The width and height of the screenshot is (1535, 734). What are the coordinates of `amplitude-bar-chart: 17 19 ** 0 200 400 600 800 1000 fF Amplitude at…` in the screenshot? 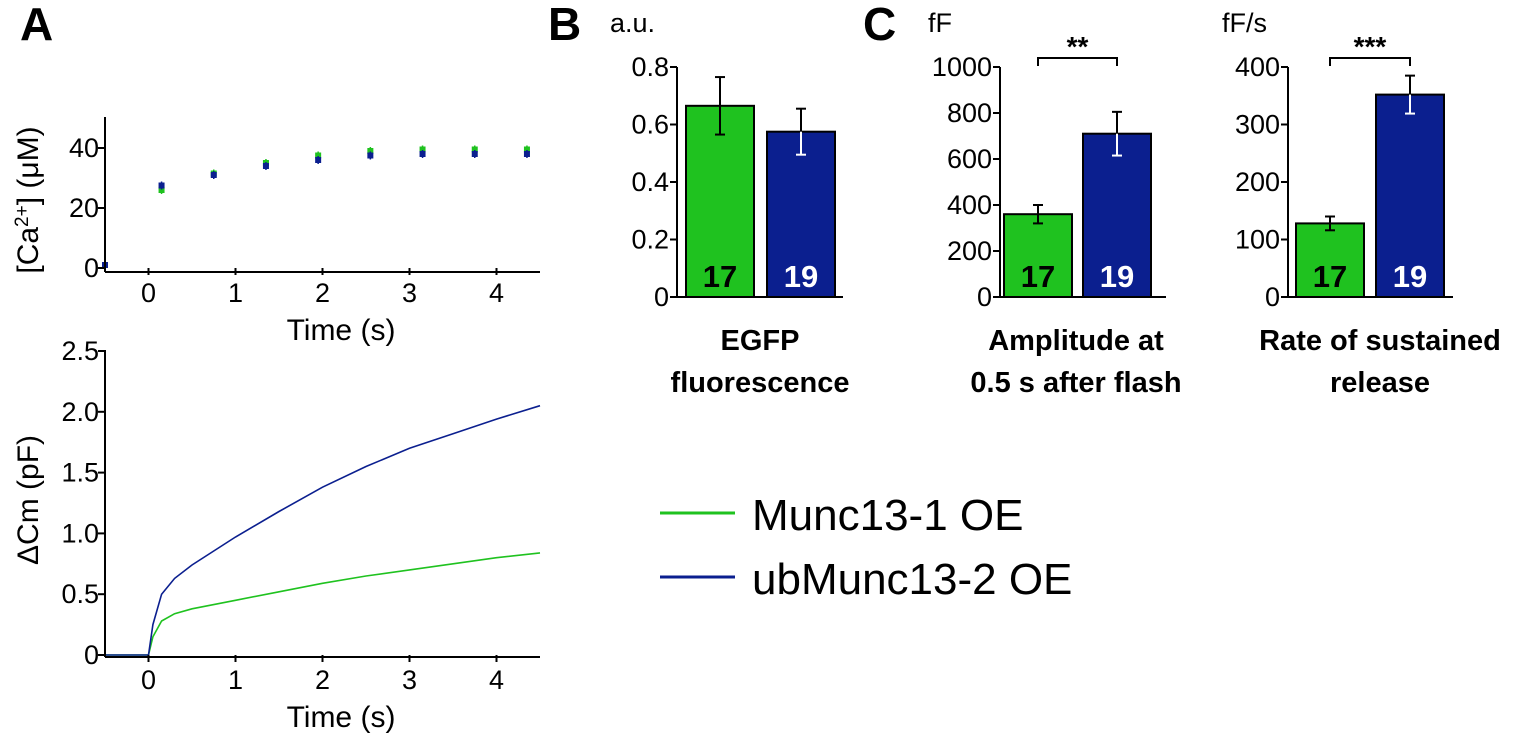 It's located at (1055, 203).